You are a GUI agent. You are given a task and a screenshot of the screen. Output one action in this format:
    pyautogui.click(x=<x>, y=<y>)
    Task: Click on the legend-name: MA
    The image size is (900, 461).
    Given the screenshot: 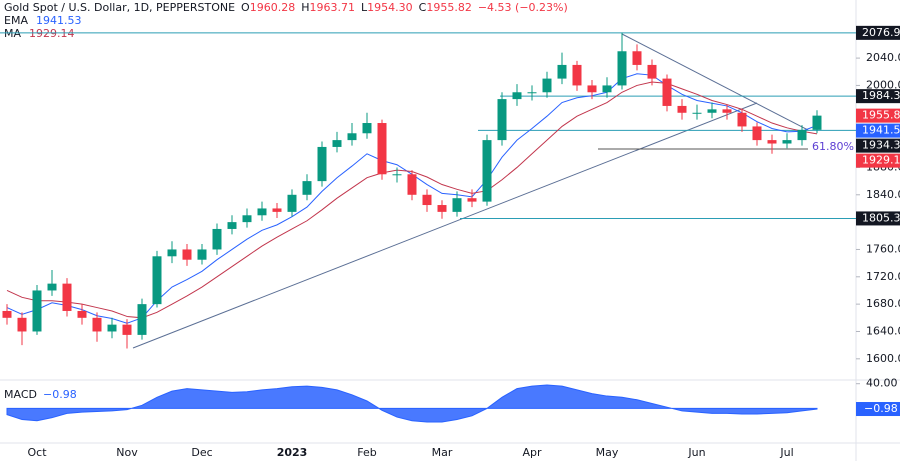 What is the action you would take?
    pyautogui.click(x=12, y=33)
    